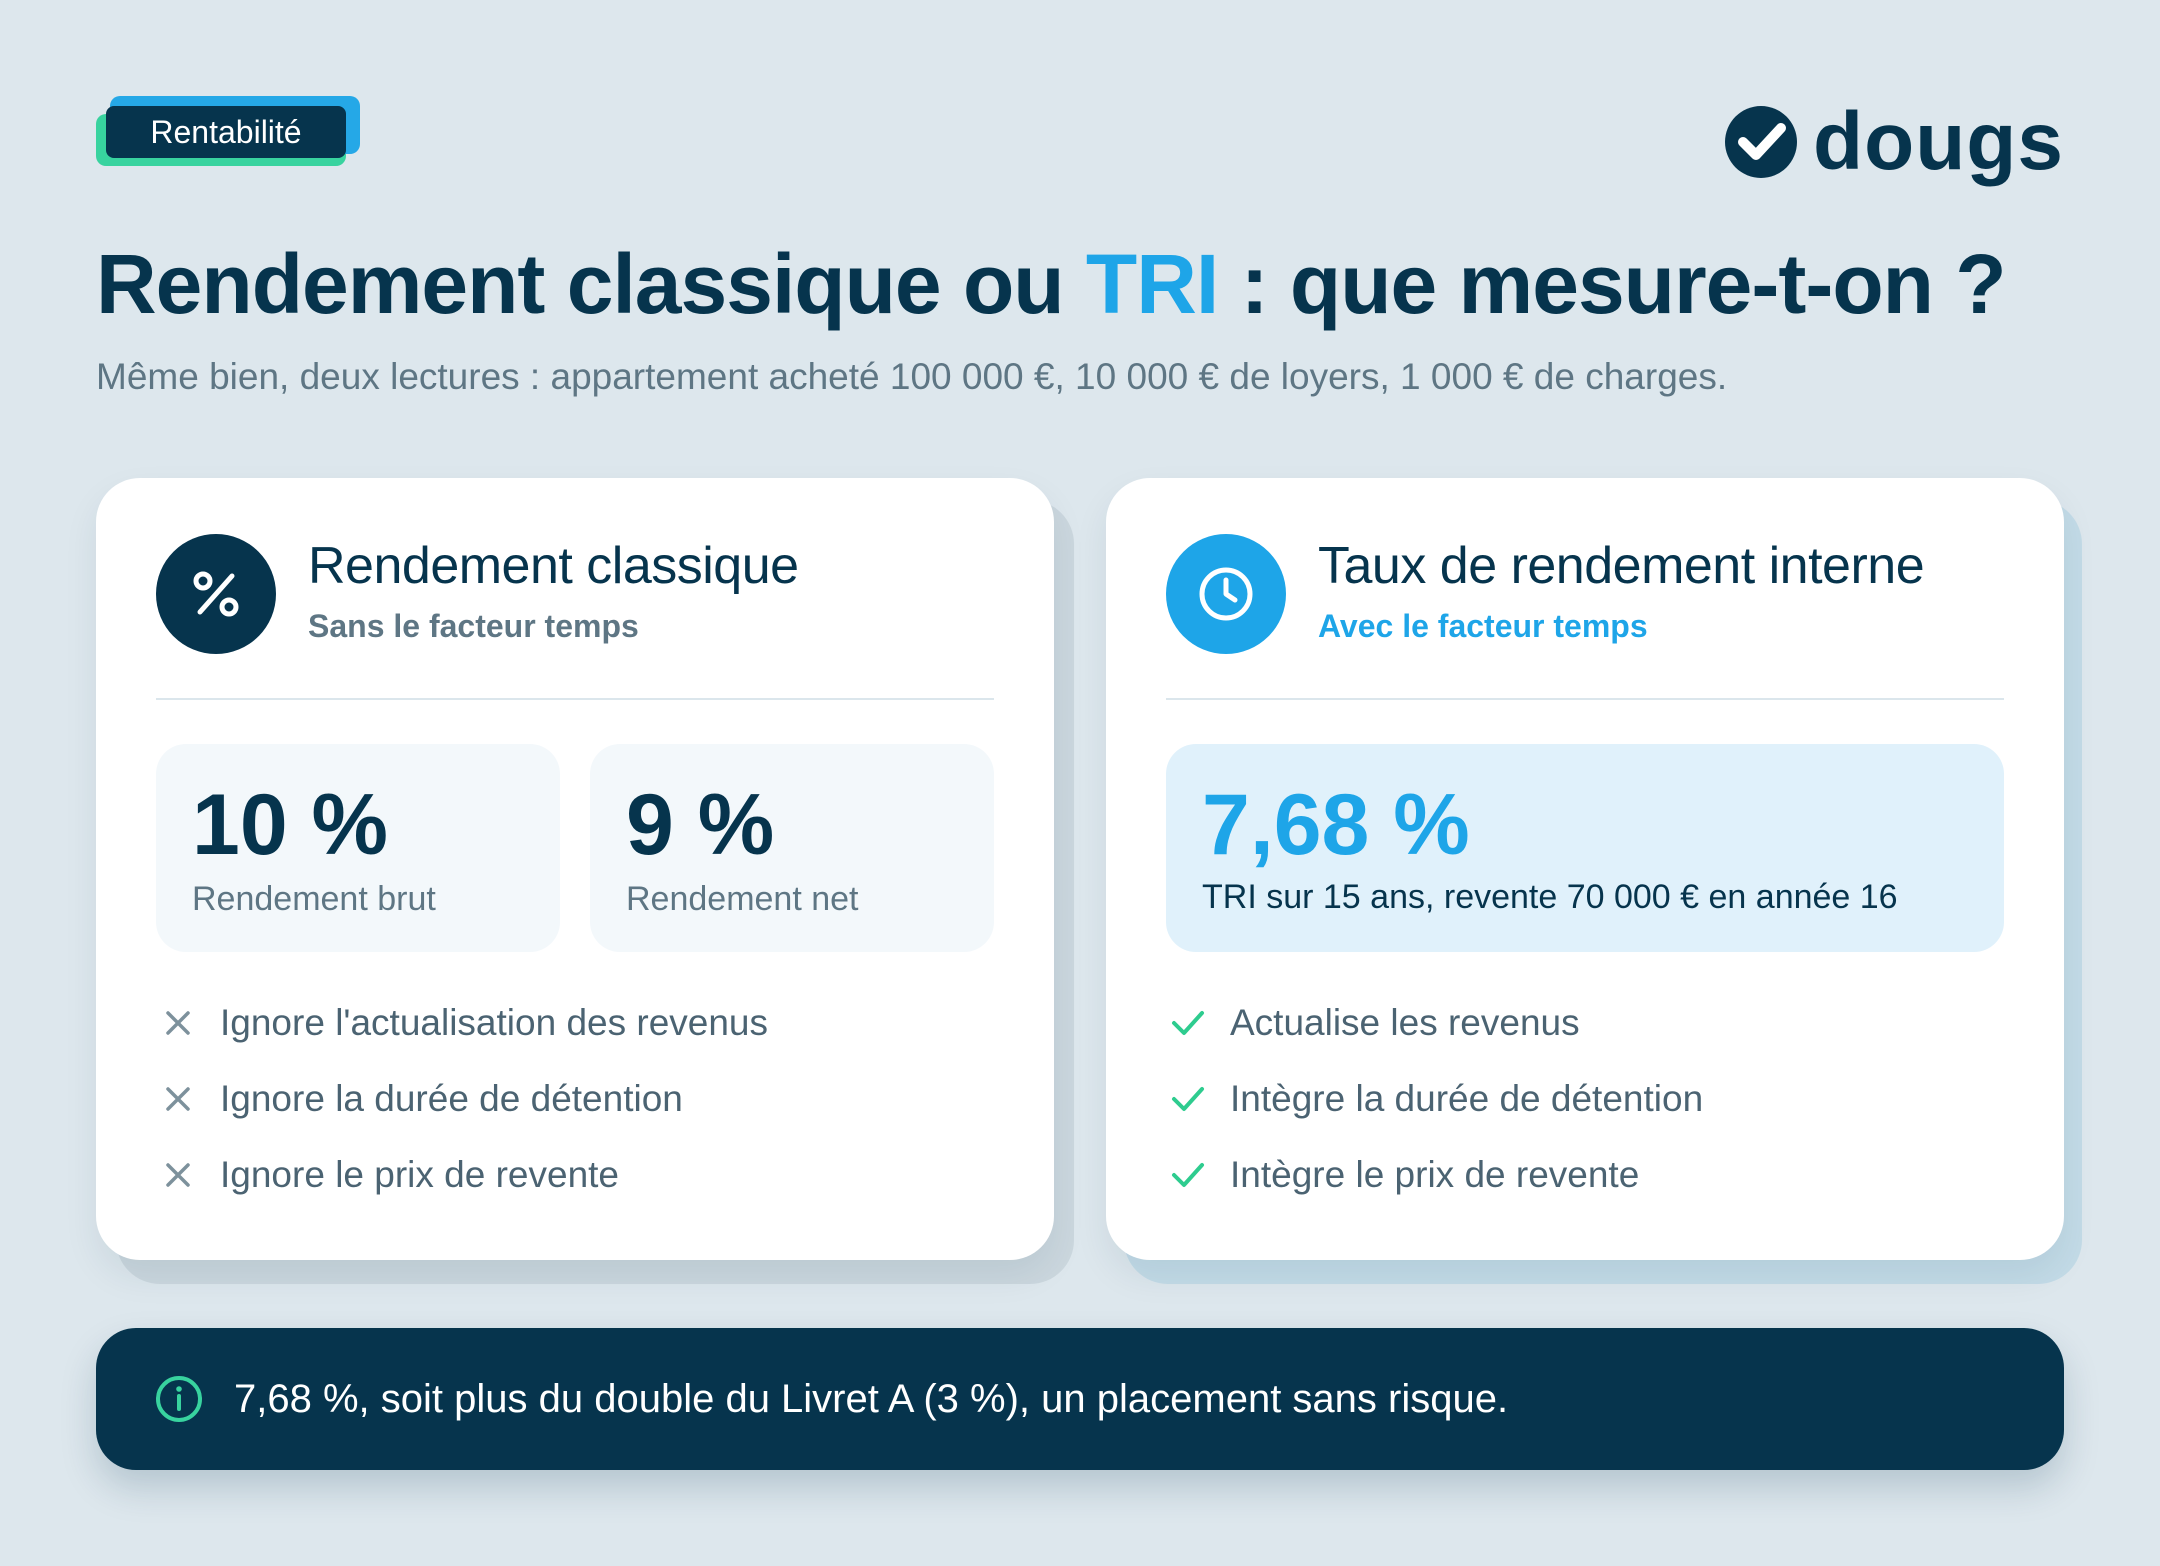 This screenshot has width=2160, height=1566. I want to click on stat-label: Rendement brut, so click(314, 899).